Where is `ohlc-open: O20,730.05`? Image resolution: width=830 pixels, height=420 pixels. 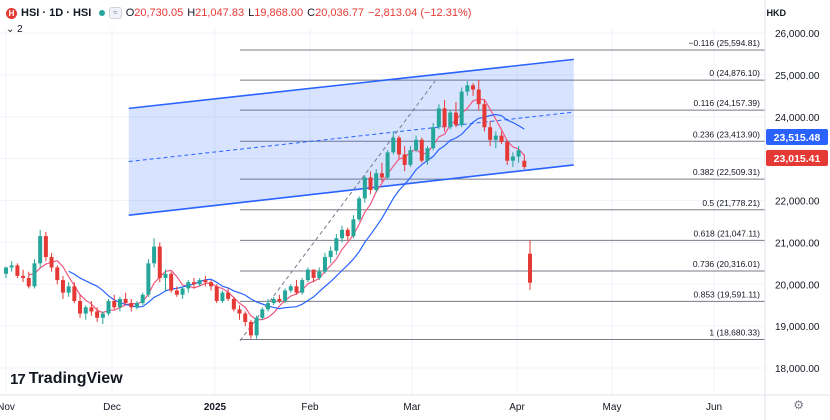
ohlc-open: O20,730.05 is located at coordinates (154, 13).